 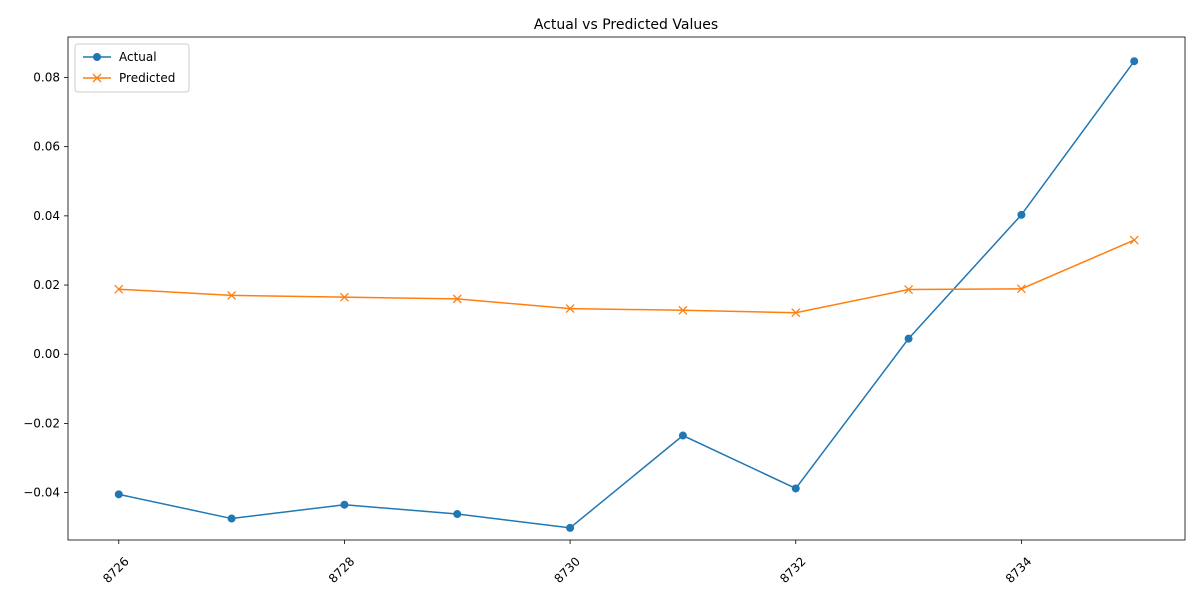 I want to click on x-tick-label: 8730, so click(x=567, y=569).